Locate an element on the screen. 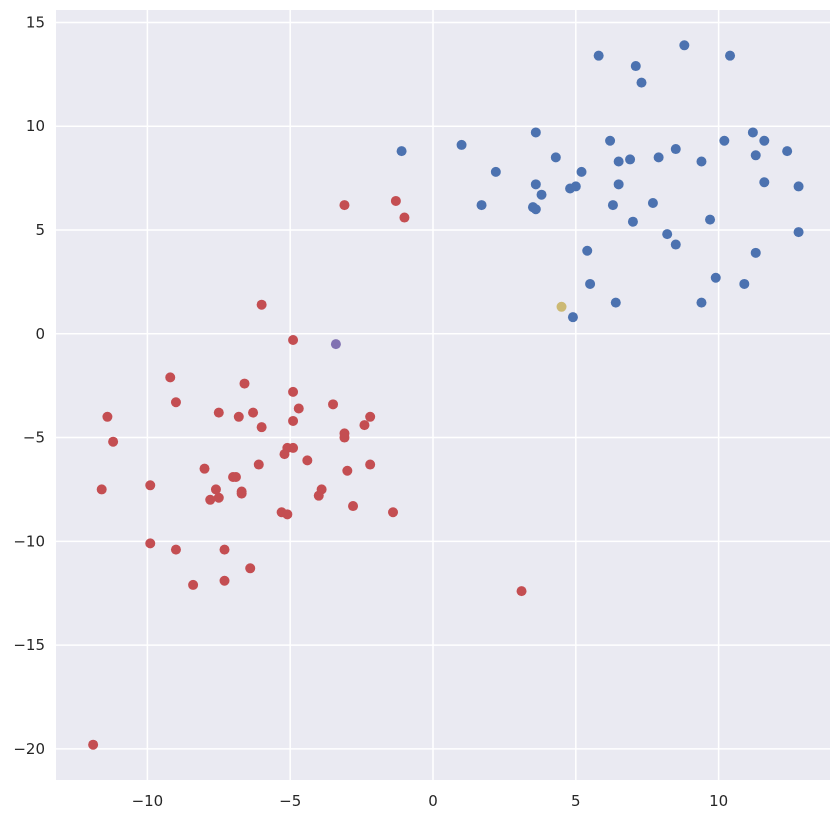  y-tick-label: 5 is located at coordinates (40, 230).